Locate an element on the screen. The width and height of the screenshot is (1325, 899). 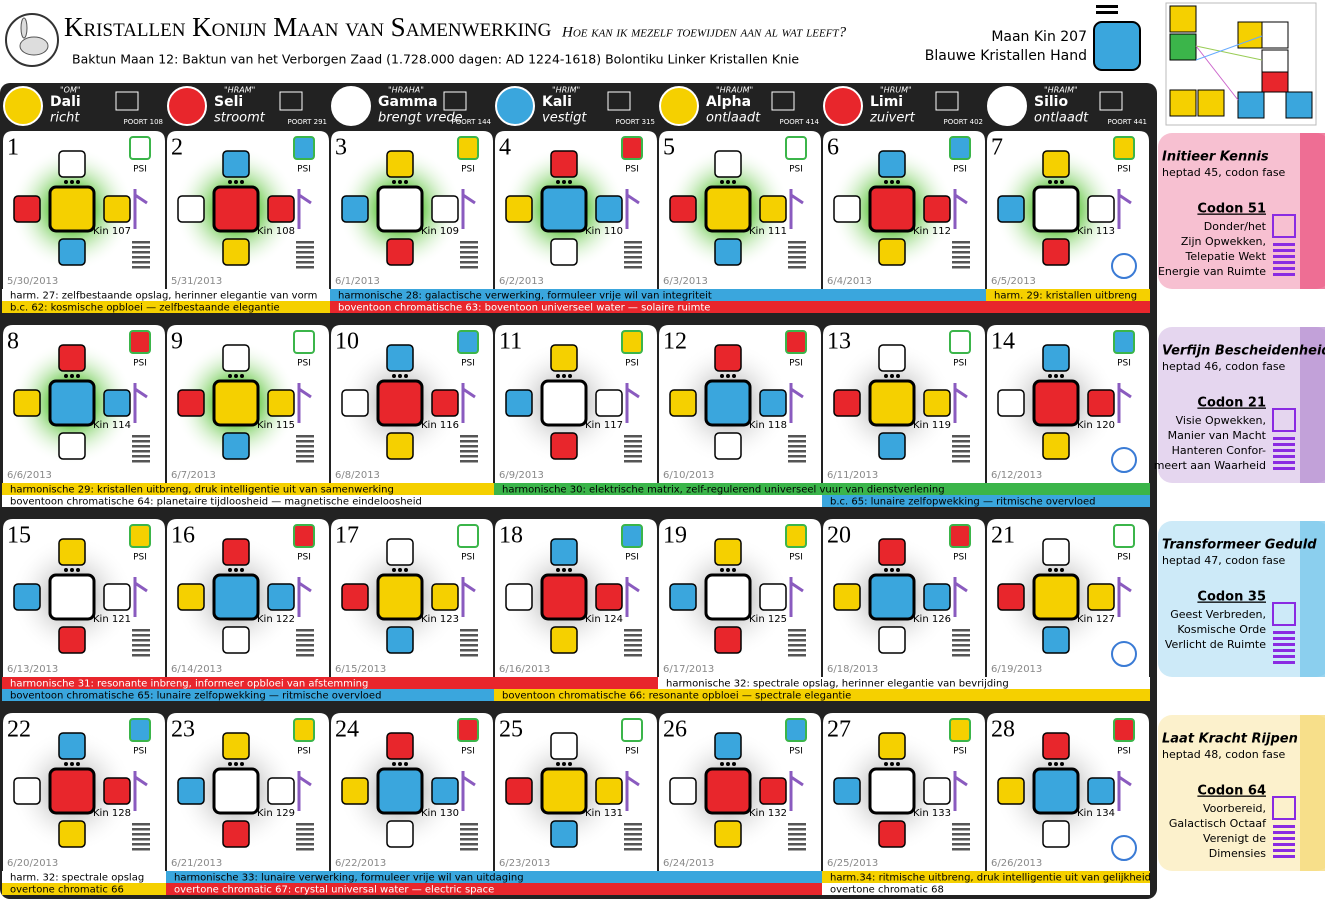
day-number: 26 is located at coordinates (675, 730).